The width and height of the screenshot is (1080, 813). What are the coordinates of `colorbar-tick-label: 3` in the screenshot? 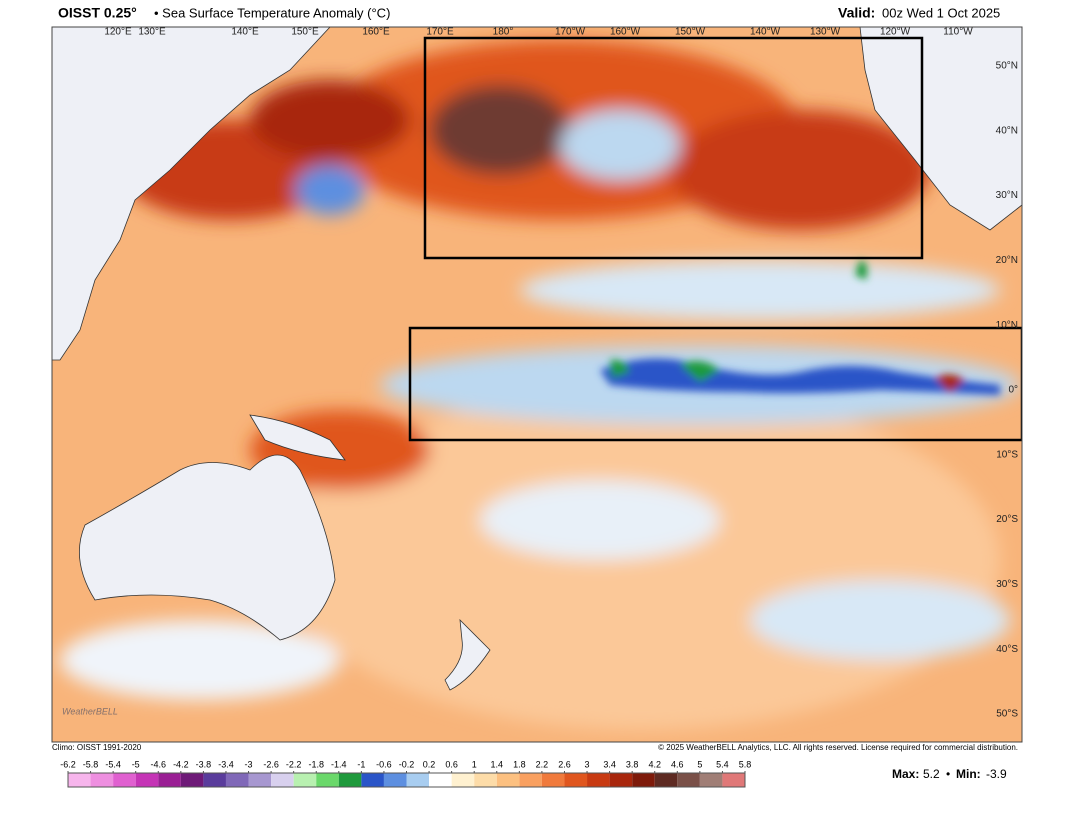 It's located at (587, 764).